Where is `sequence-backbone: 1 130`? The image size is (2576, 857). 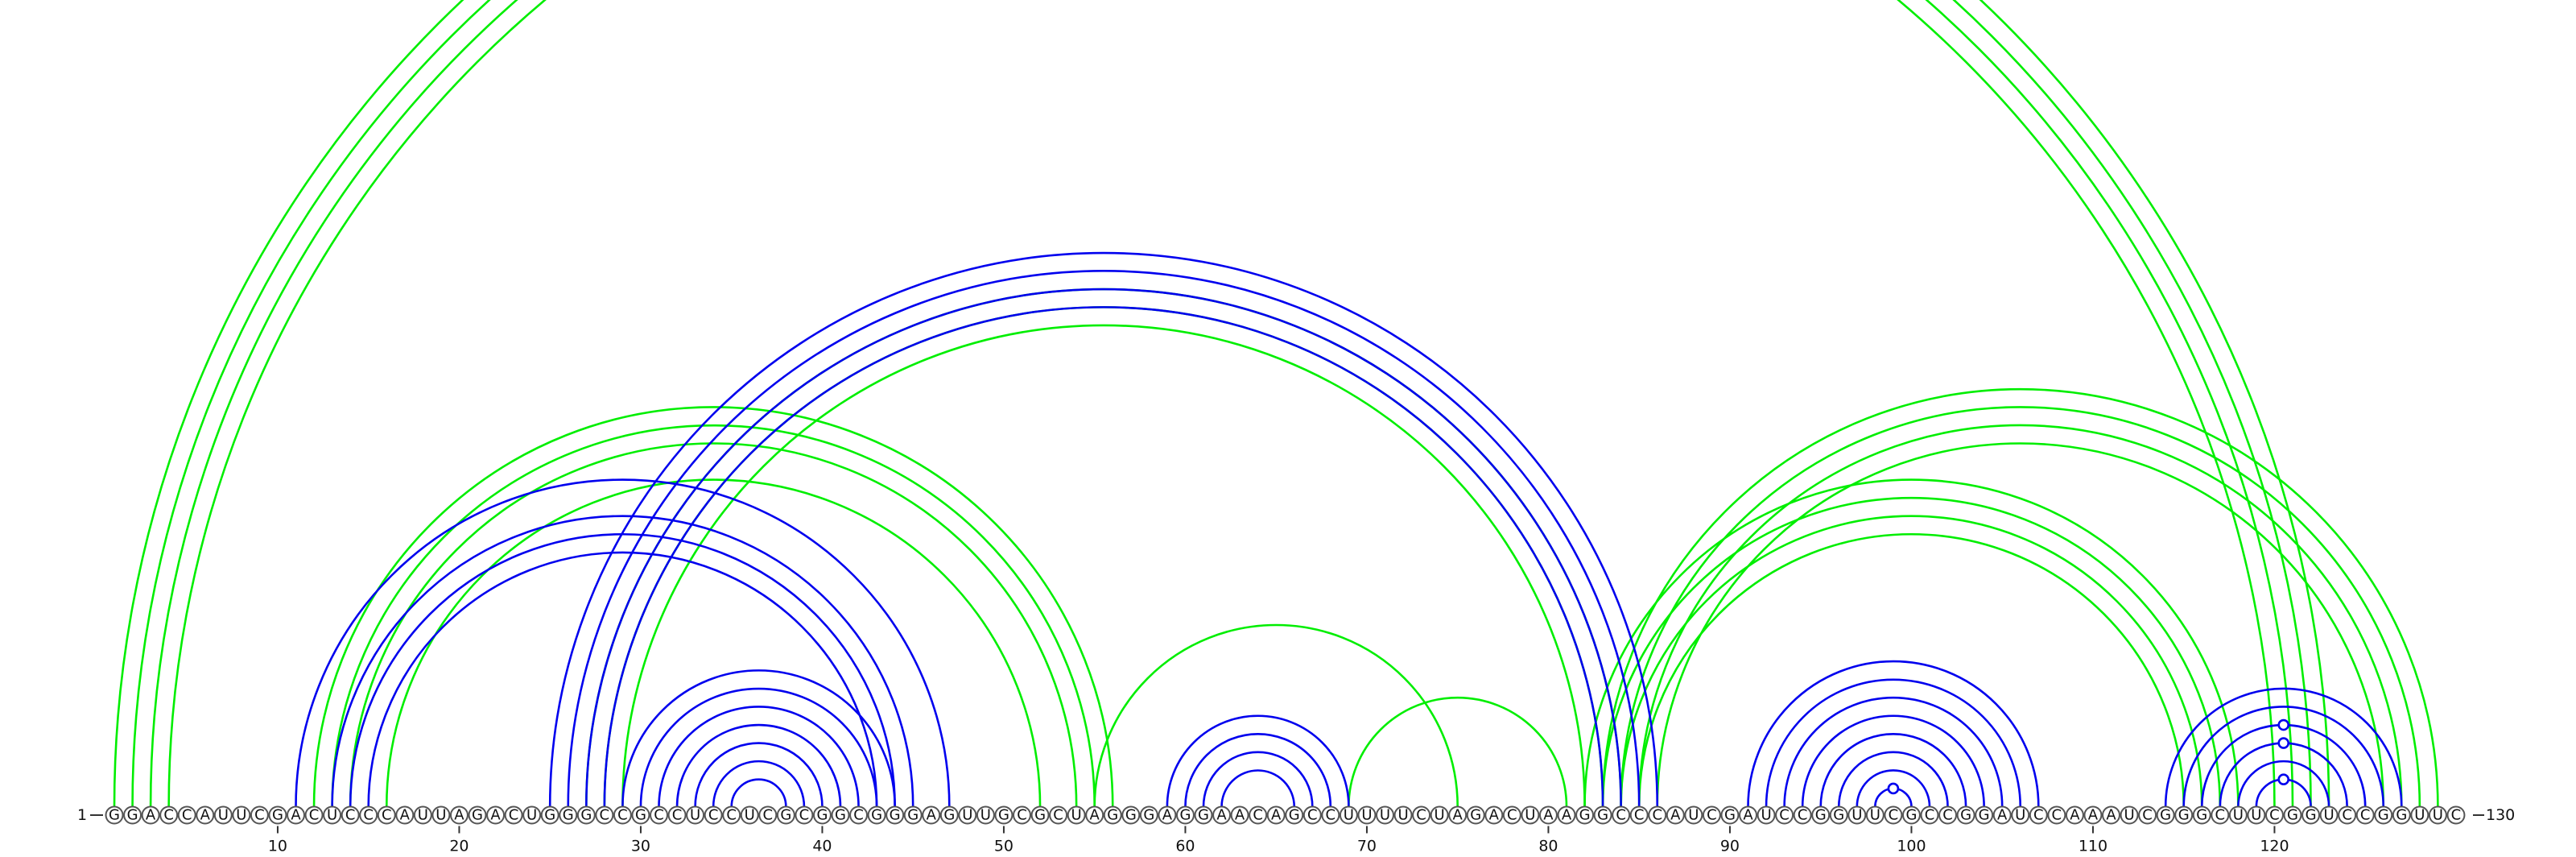 sequence-backbone: 1 130 is located at coordinates (1296, 815).